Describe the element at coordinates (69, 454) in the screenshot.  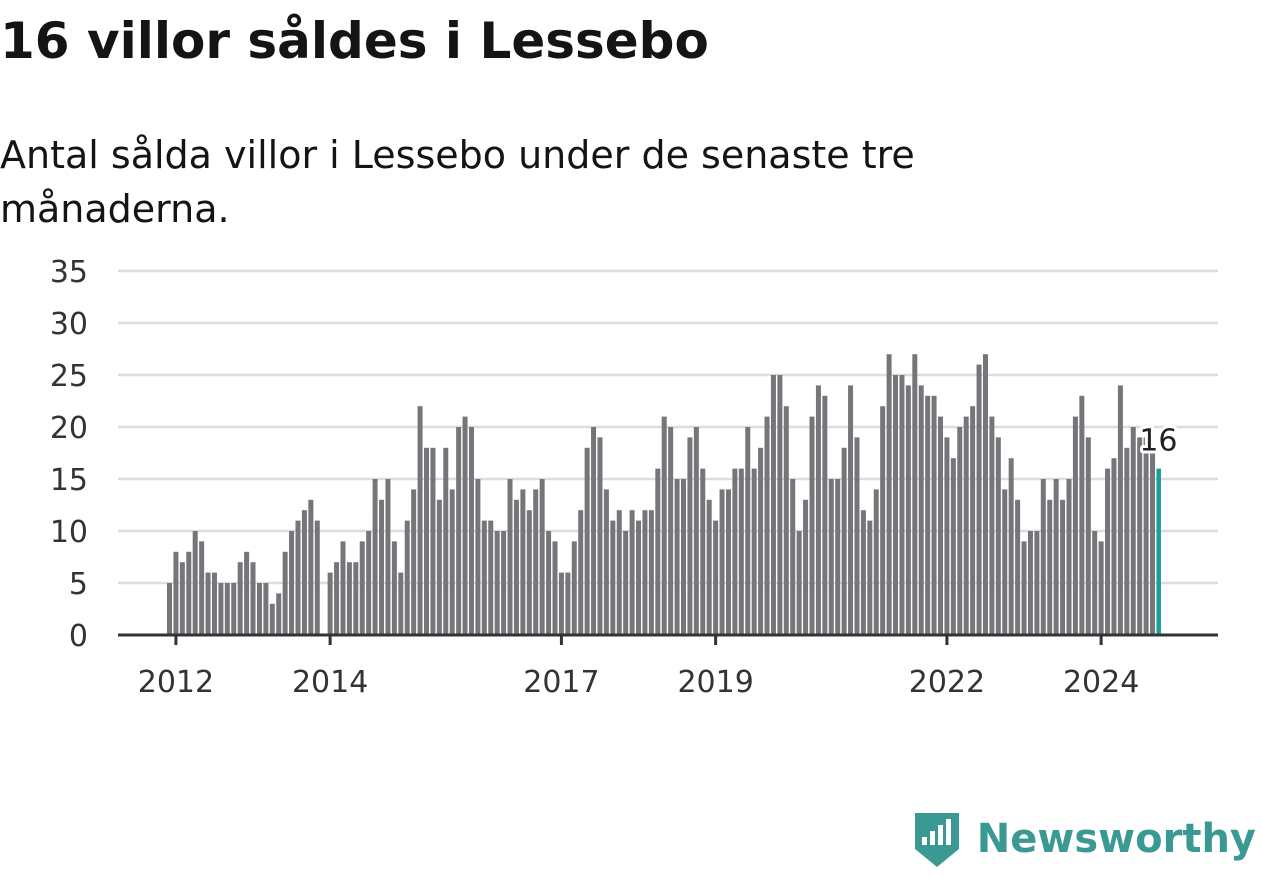
I see `y-axis-ticks: 0 5 10 15 20 25 30 35` at that location.